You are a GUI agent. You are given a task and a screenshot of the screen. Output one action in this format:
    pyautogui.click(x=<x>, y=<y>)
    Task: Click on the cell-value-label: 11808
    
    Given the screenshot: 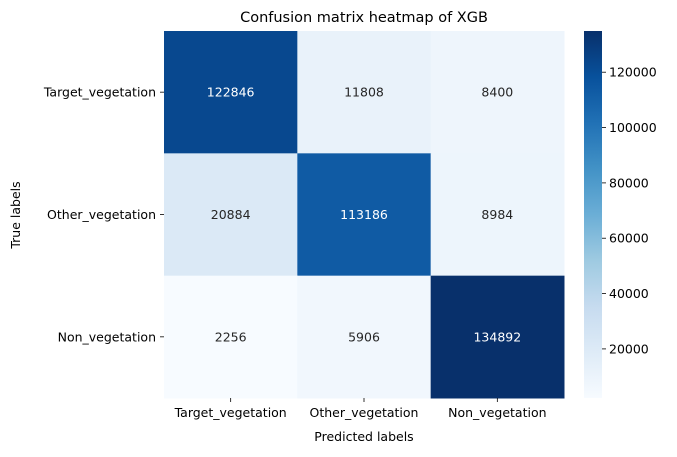 What is the action you would take?
    pyautogui.click(x=364, y=92)
    